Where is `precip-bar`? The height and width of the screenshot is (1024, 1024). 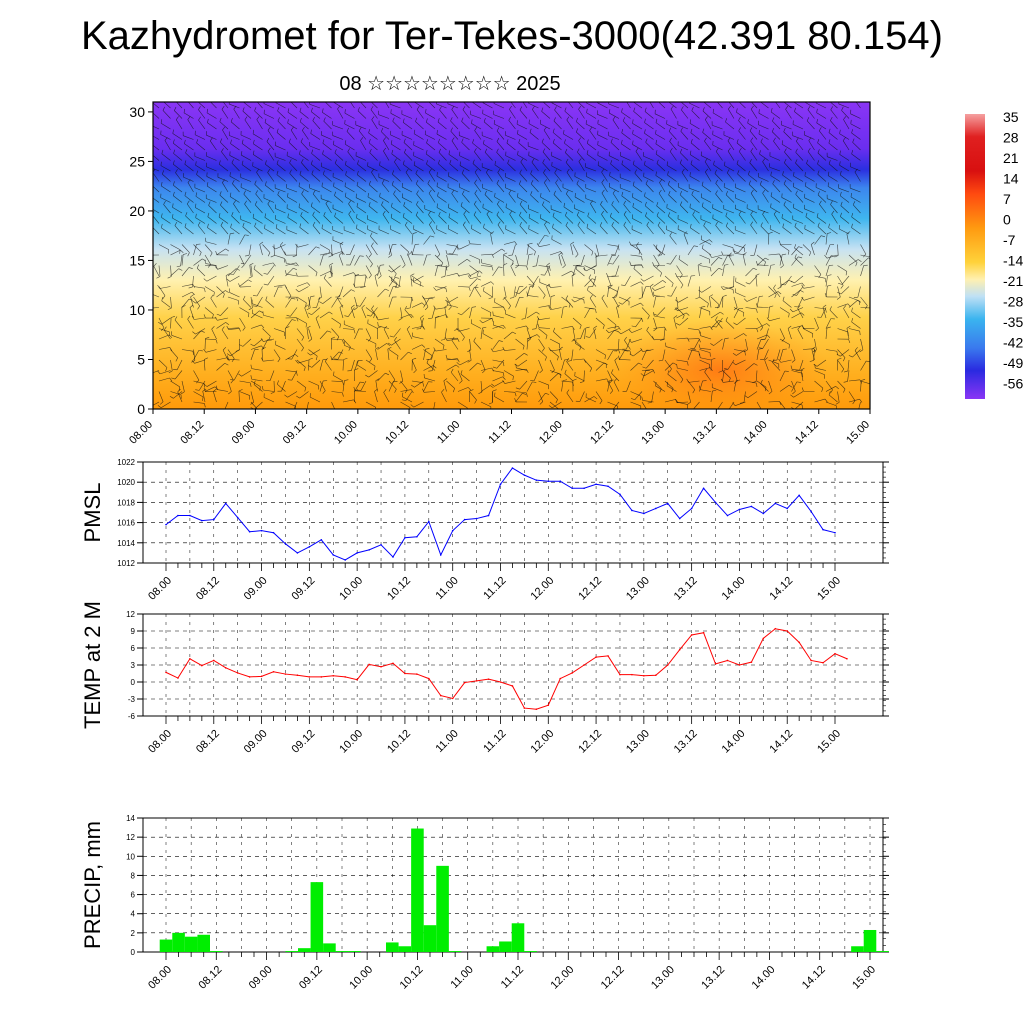 precip-bar is located at coordinates (317, 917).